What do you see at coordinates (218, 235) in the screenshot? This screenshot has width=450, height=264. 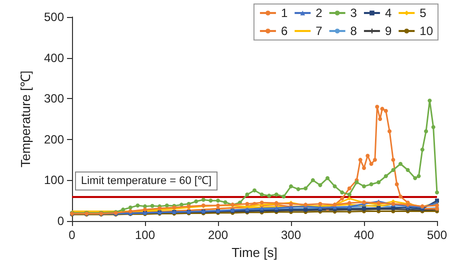 I see `x-tick-label: 200` at bounding box center [218, 235].